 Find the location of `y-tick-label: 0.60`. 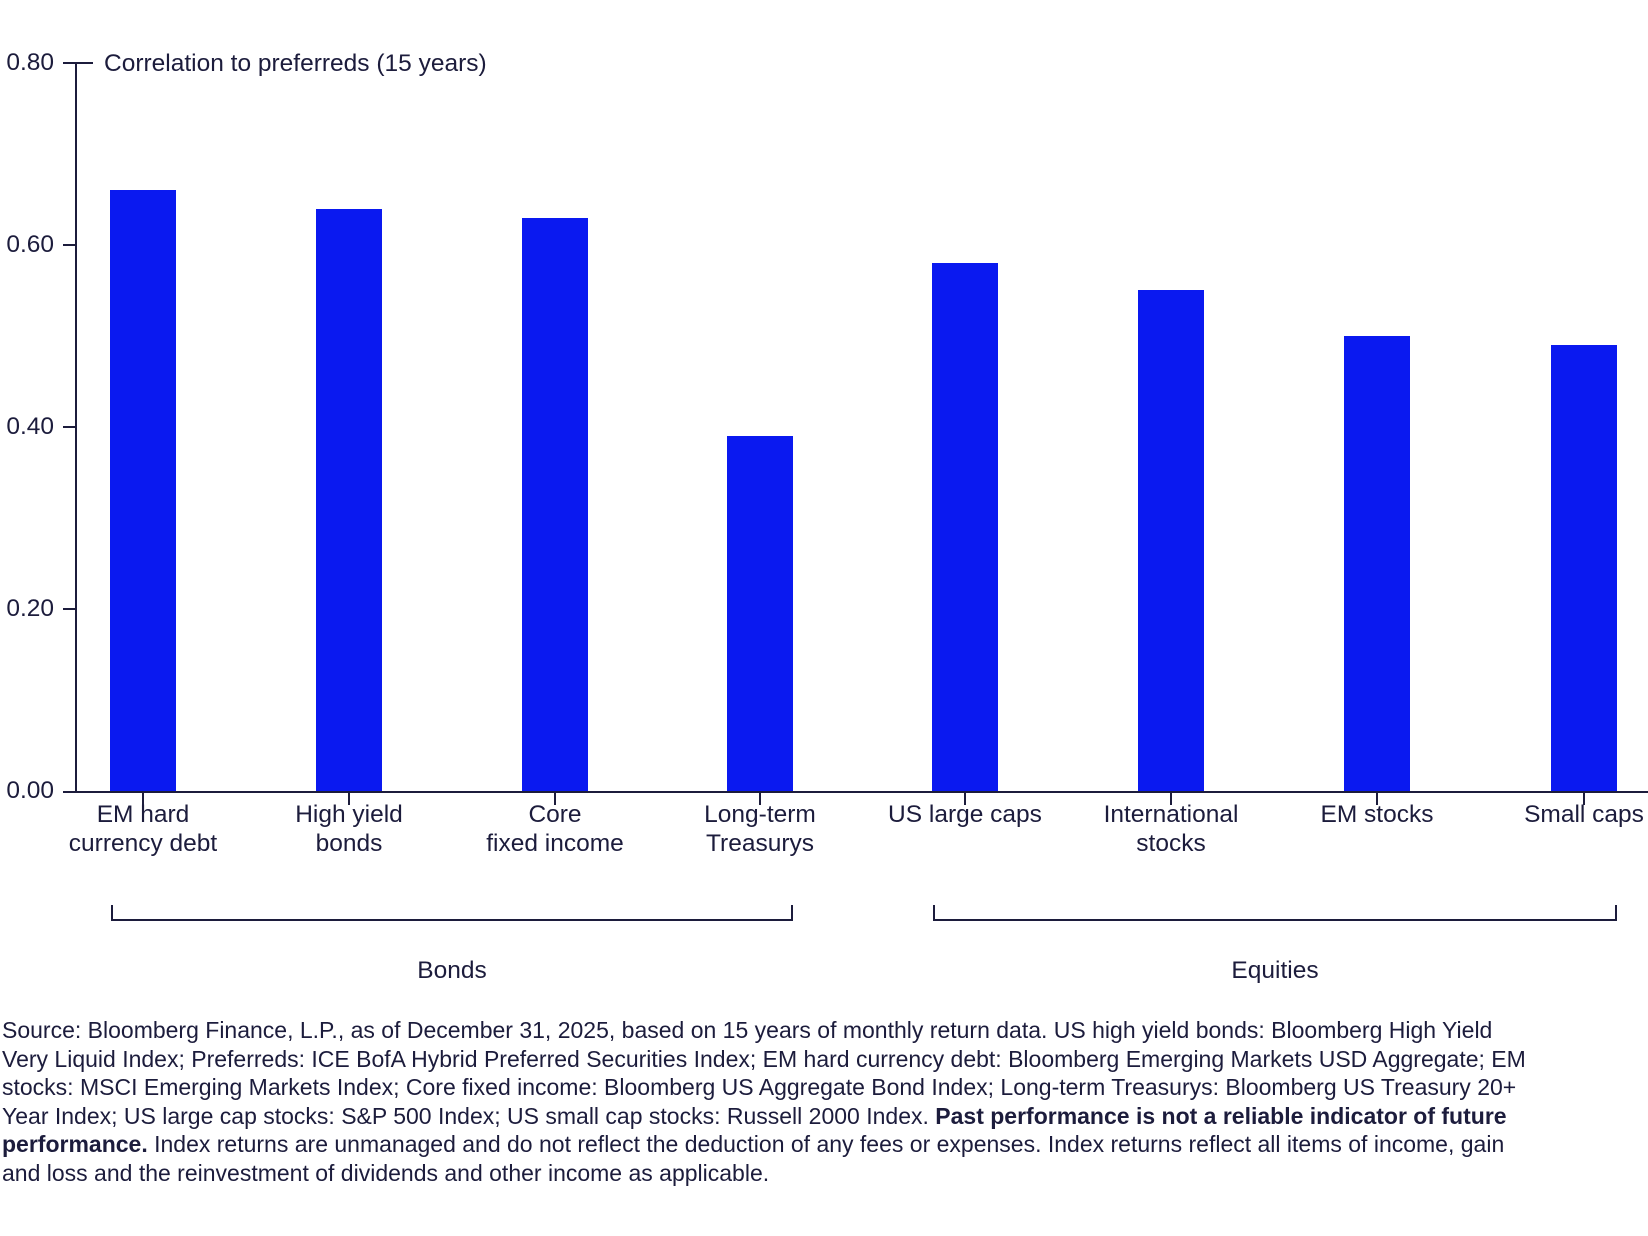

y-tick-label: 0.60 is located at coordinates (30, 244).